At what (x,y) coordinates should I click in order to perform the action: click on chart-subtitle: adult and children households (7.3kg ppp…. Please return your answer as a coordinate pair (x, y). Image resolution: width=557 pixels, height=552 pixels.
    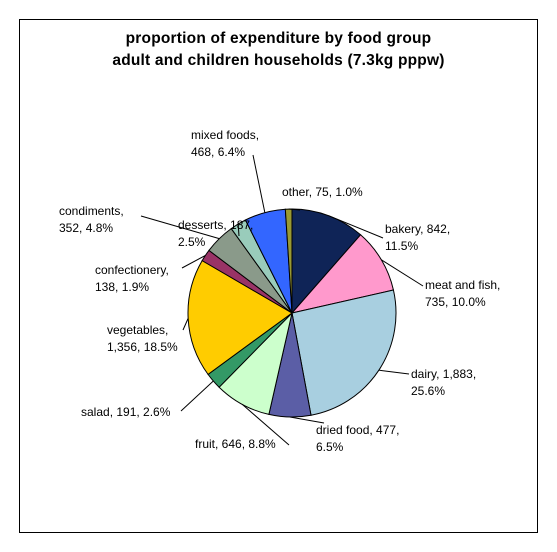
    Looking at the image, I should click on (278, 60).